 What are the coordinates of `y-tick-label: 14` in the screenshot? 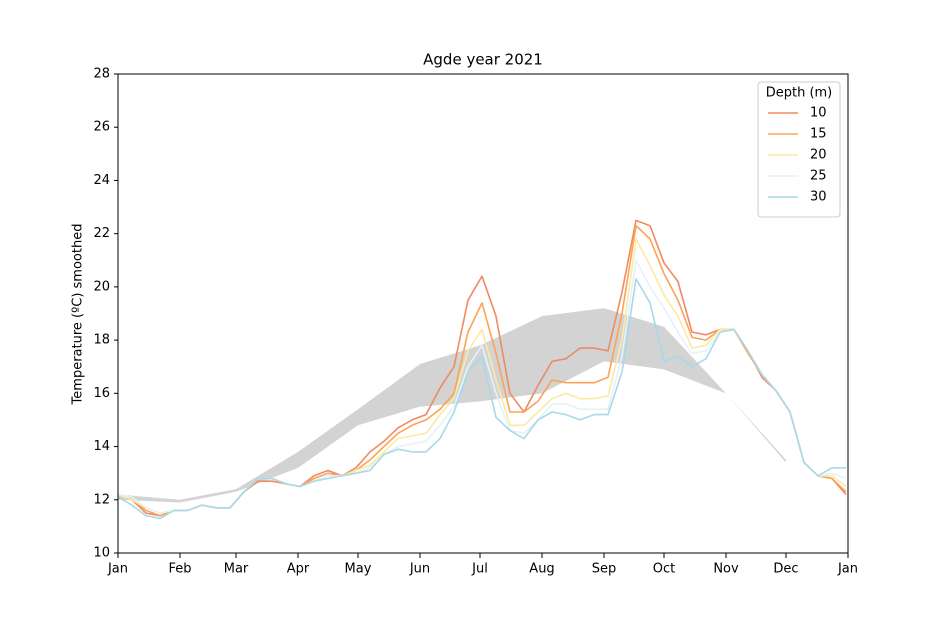 It's located at (101, 446).